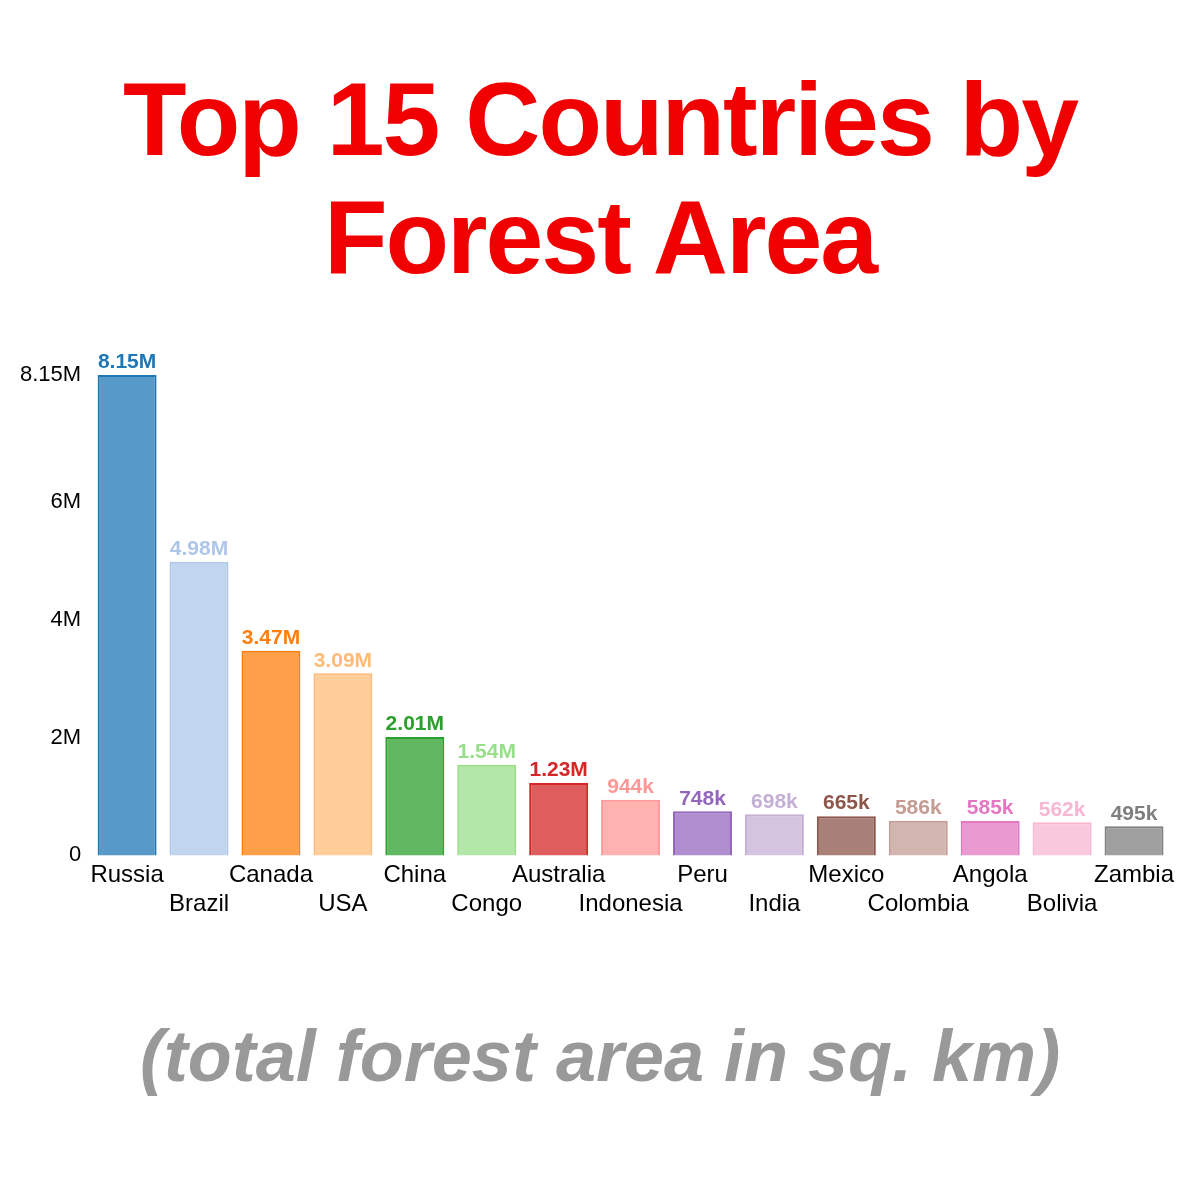  I want to click on data-label: 665k, so click(846, 802).